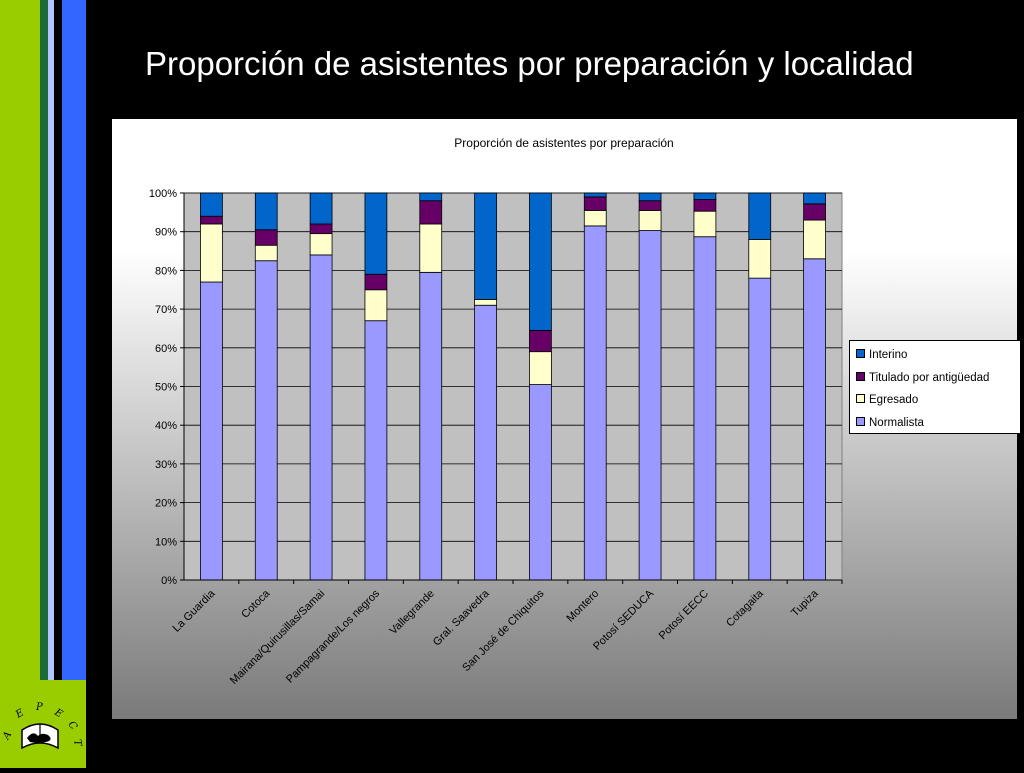 The image size is (1024, 773). Describe the element at coordinates (624, 620) in the screenshot. I see `x-tick-label: Potosí SEDUCA` at that location.